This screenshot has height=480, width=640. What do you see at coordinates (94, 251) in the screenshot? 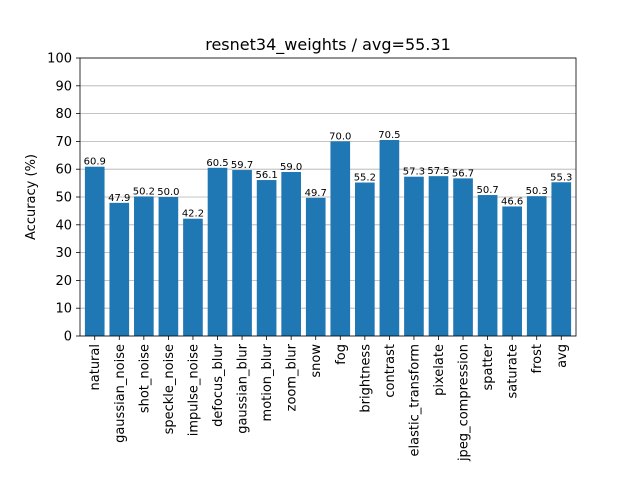
I see `bar-natural` at bounding box center [94, 251].